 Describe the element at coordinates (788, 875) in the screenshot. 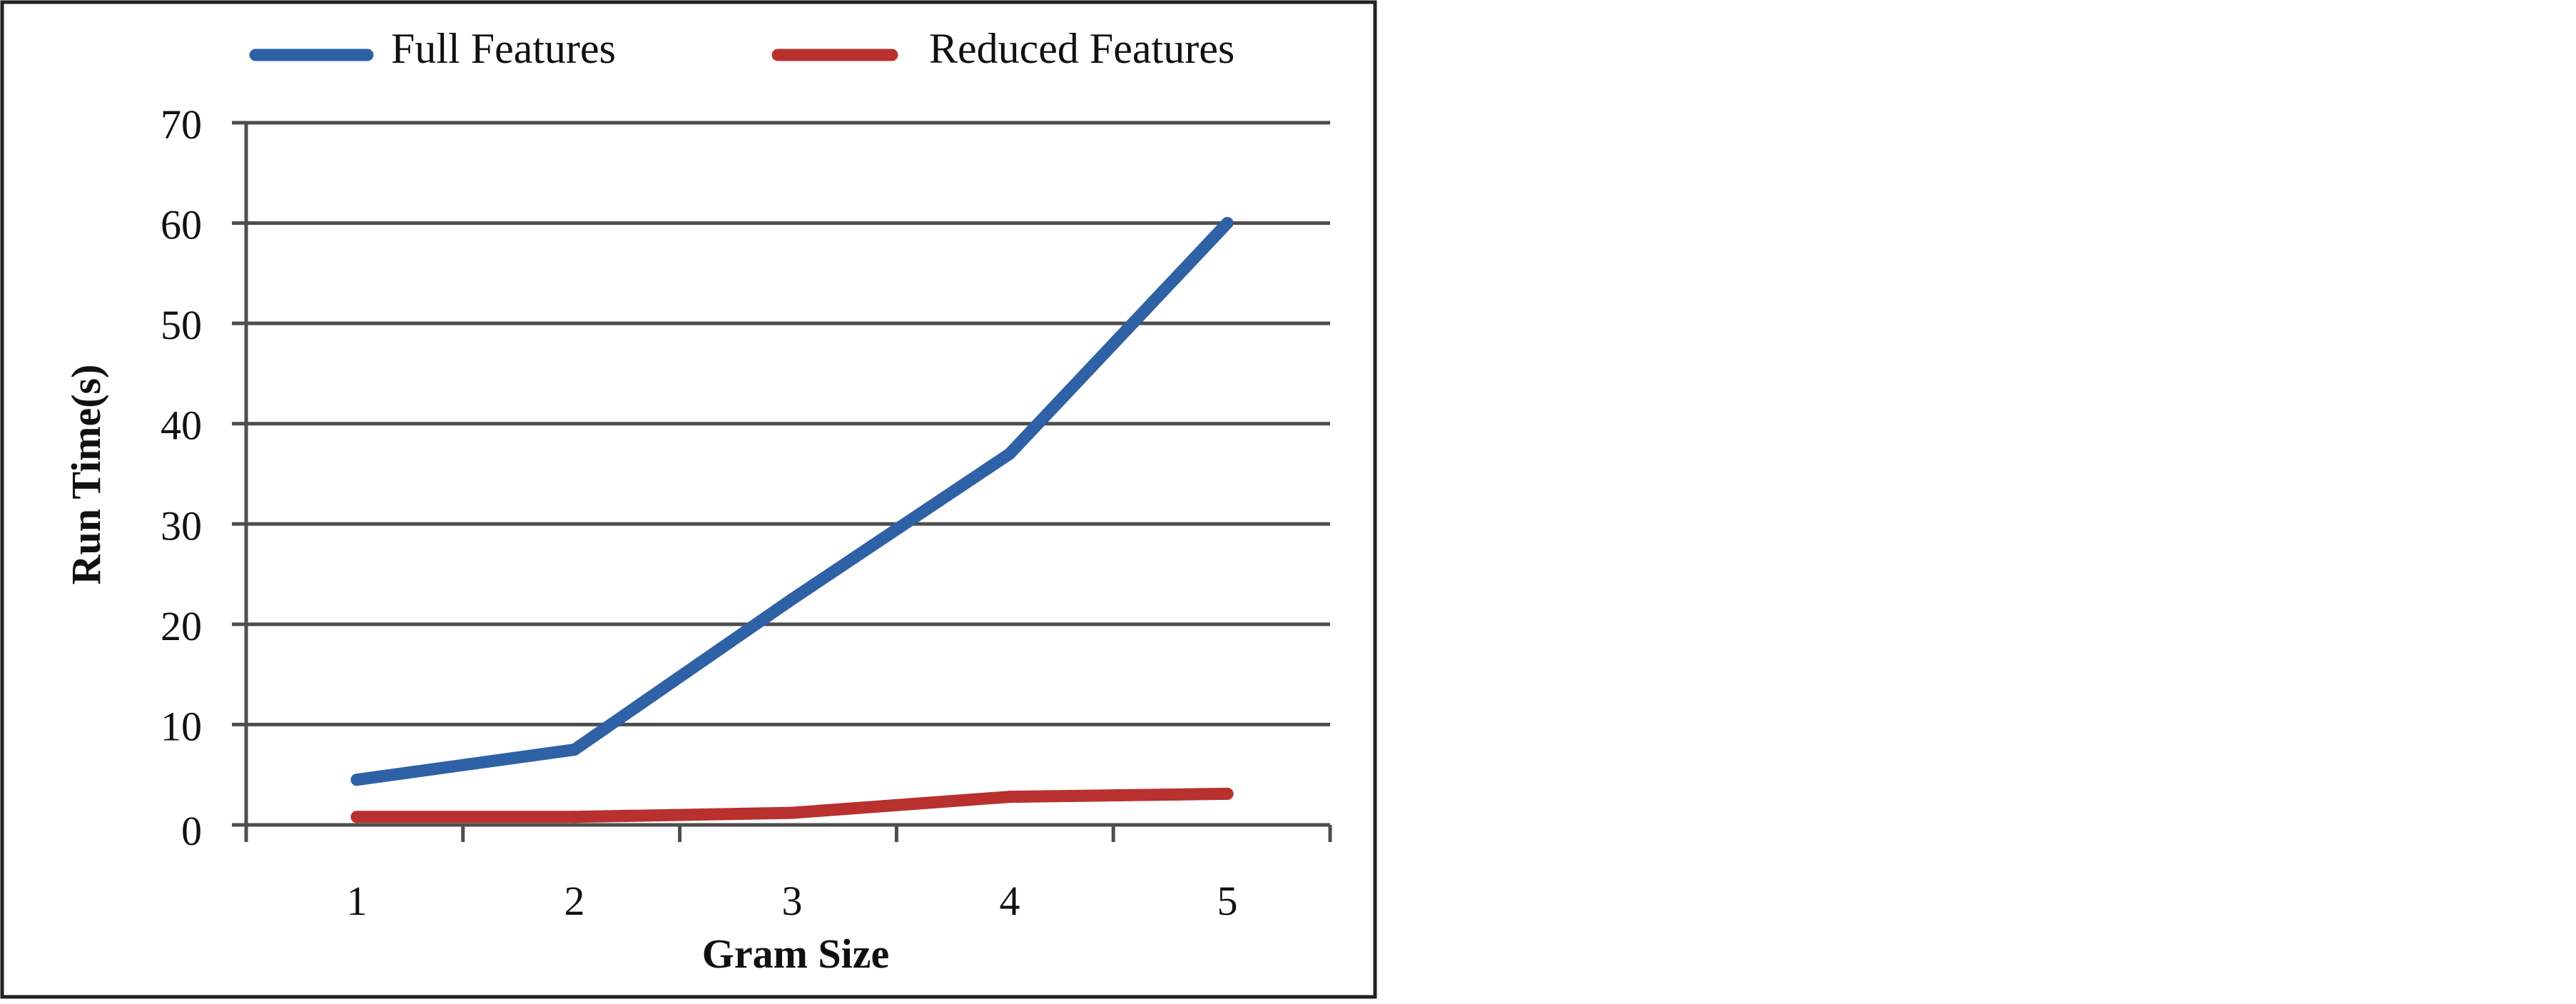

I see `x-ticks: 1 2 3 4 5` at that location.